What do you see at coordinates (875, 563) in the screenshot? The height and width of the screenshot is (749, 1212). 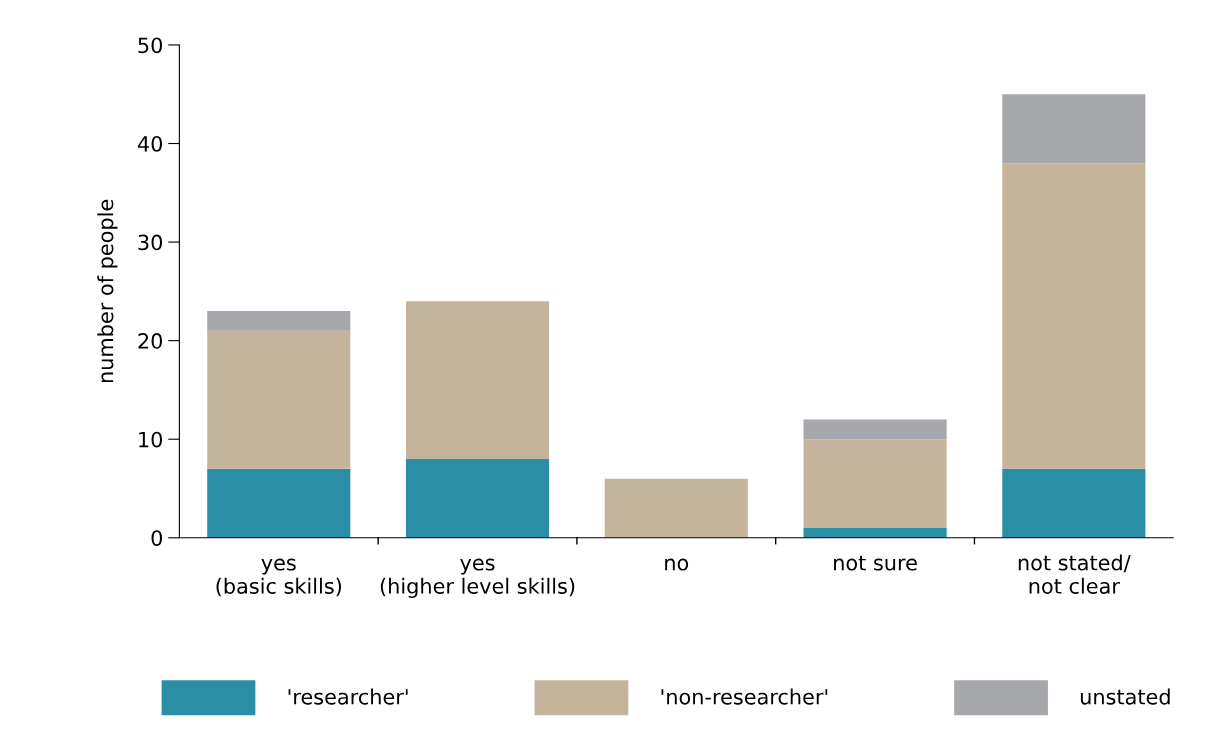 I see `x-tick-label: not sure` at bounding box center [875, 563].